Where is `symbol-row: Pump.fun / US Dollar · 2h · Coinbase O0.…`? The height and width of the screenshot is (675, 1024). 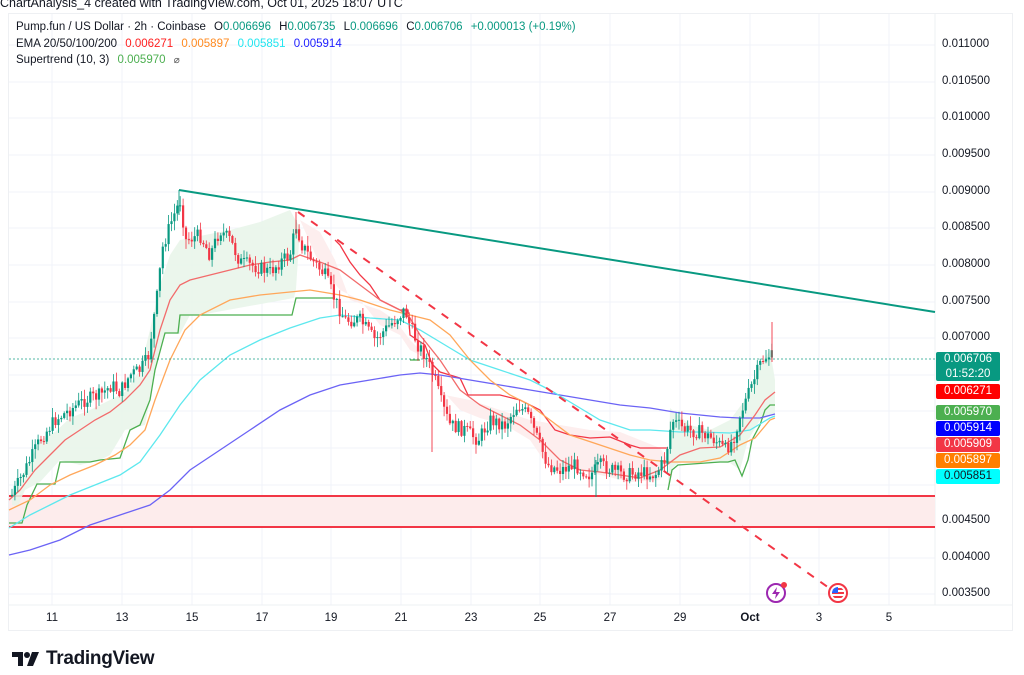 symbol-row: Pump.fun / US Dollar · 2h · Coinbase O0.… is located at coordinates (296, 27).